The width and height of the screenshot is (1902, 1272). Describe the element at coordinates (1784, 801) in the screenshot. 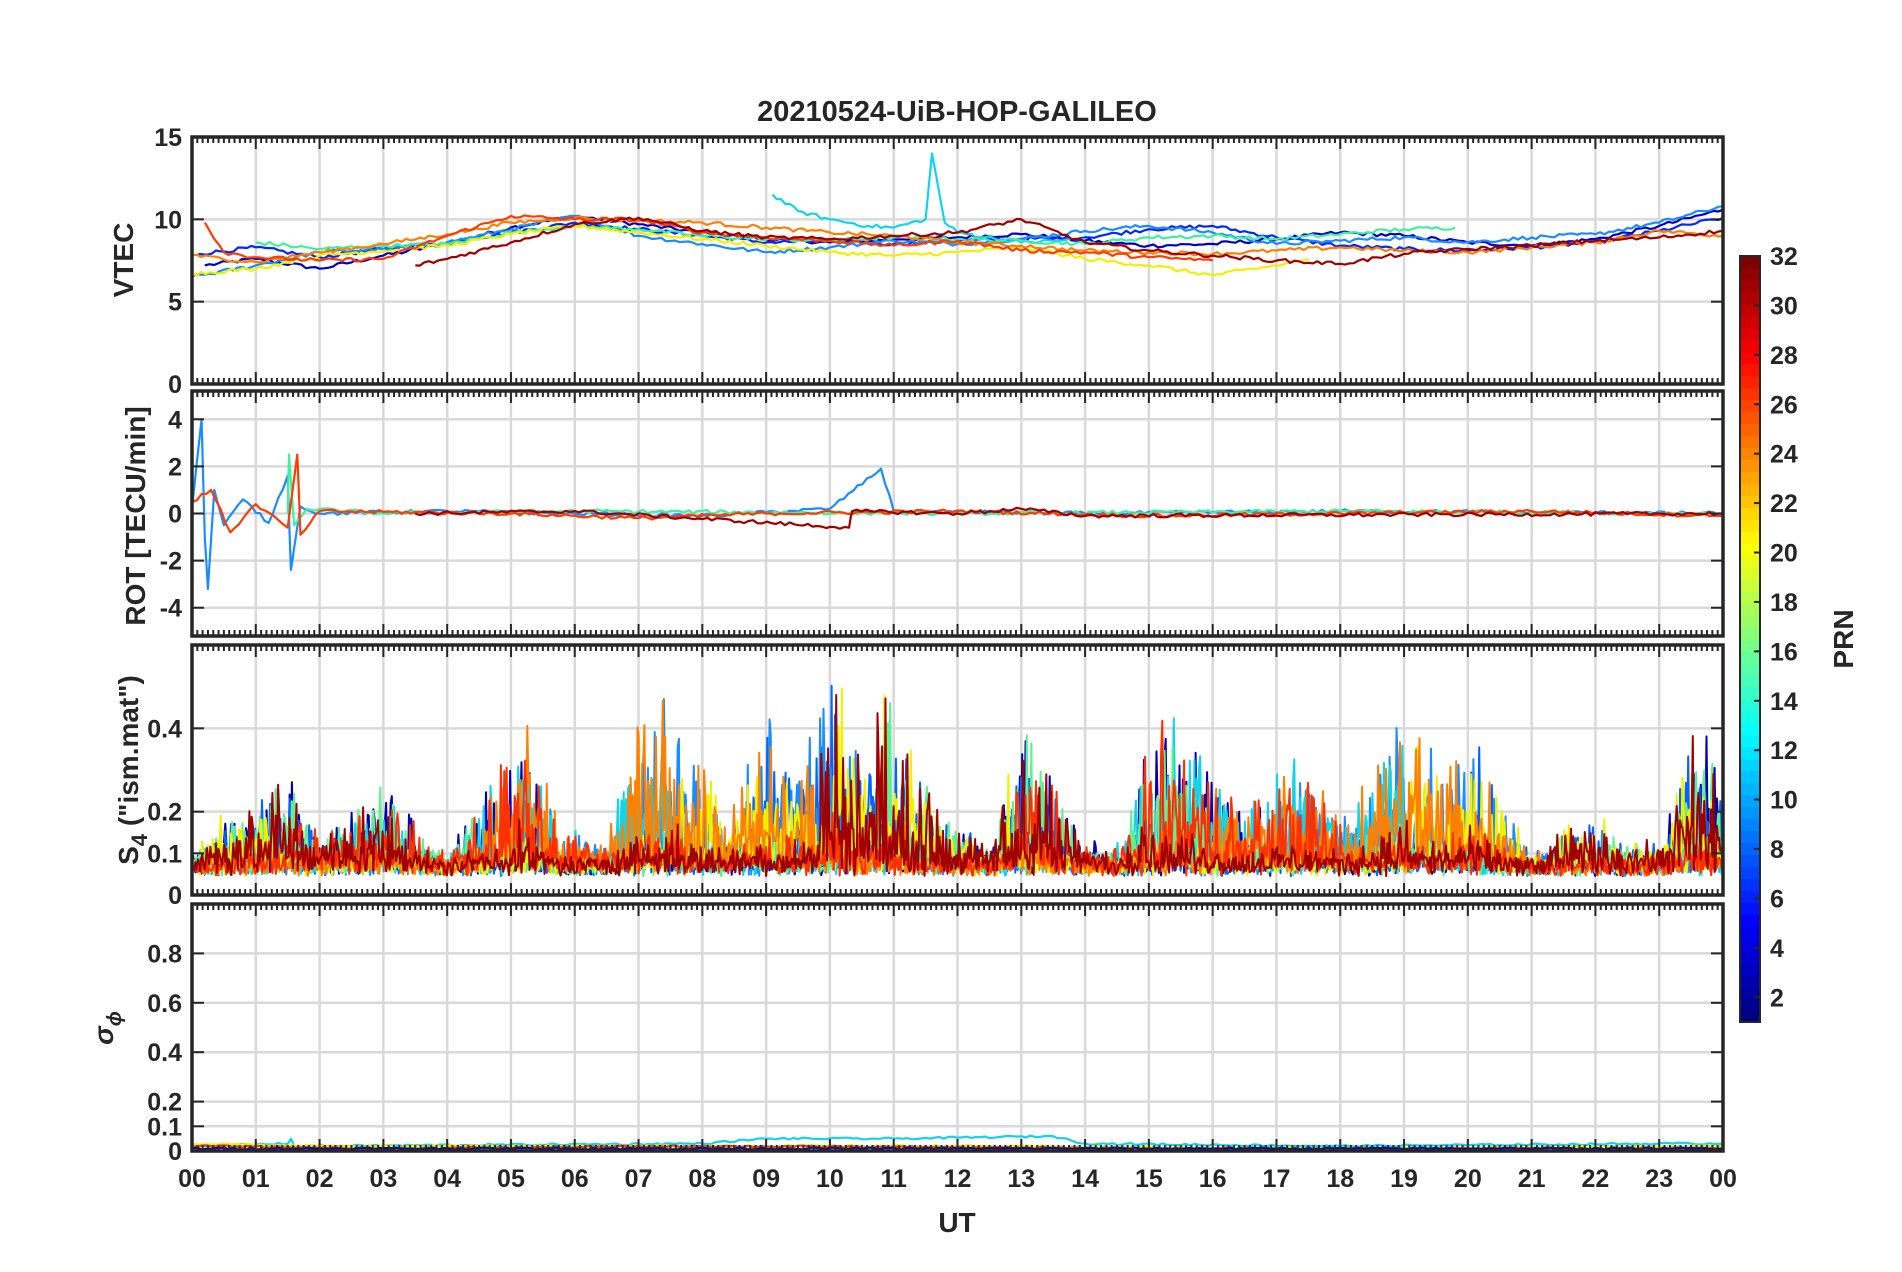

I see `colorbar-tick-label: 10` at that location.